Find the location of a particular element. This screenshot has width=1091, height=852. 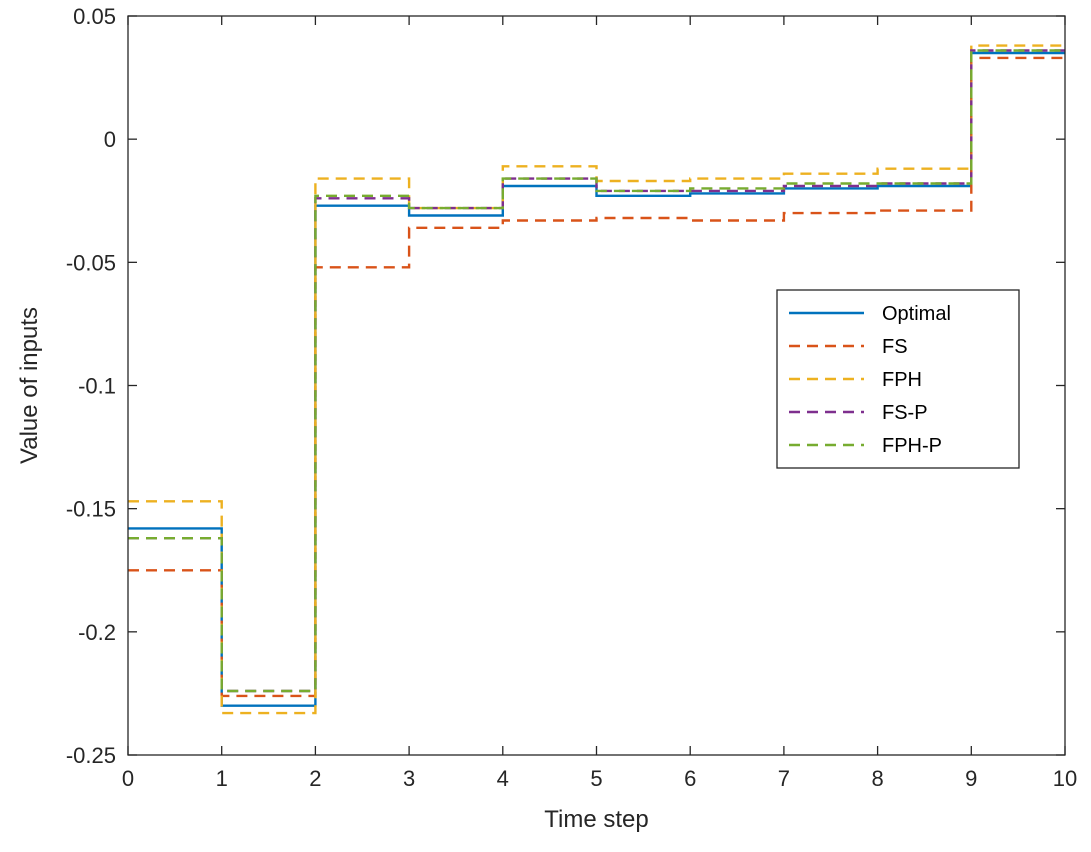

x-tick-label: 1 is located at coordinates (222, 778).